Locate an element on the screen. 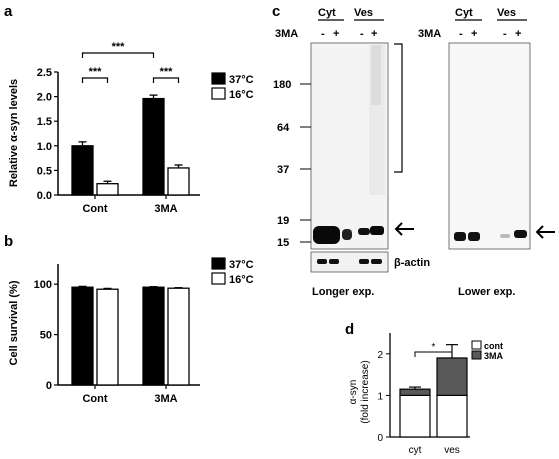 Image resolution: width=559 pixels, height=459 pixels. panel-letter-a: a is located at coordinates (8, 11).